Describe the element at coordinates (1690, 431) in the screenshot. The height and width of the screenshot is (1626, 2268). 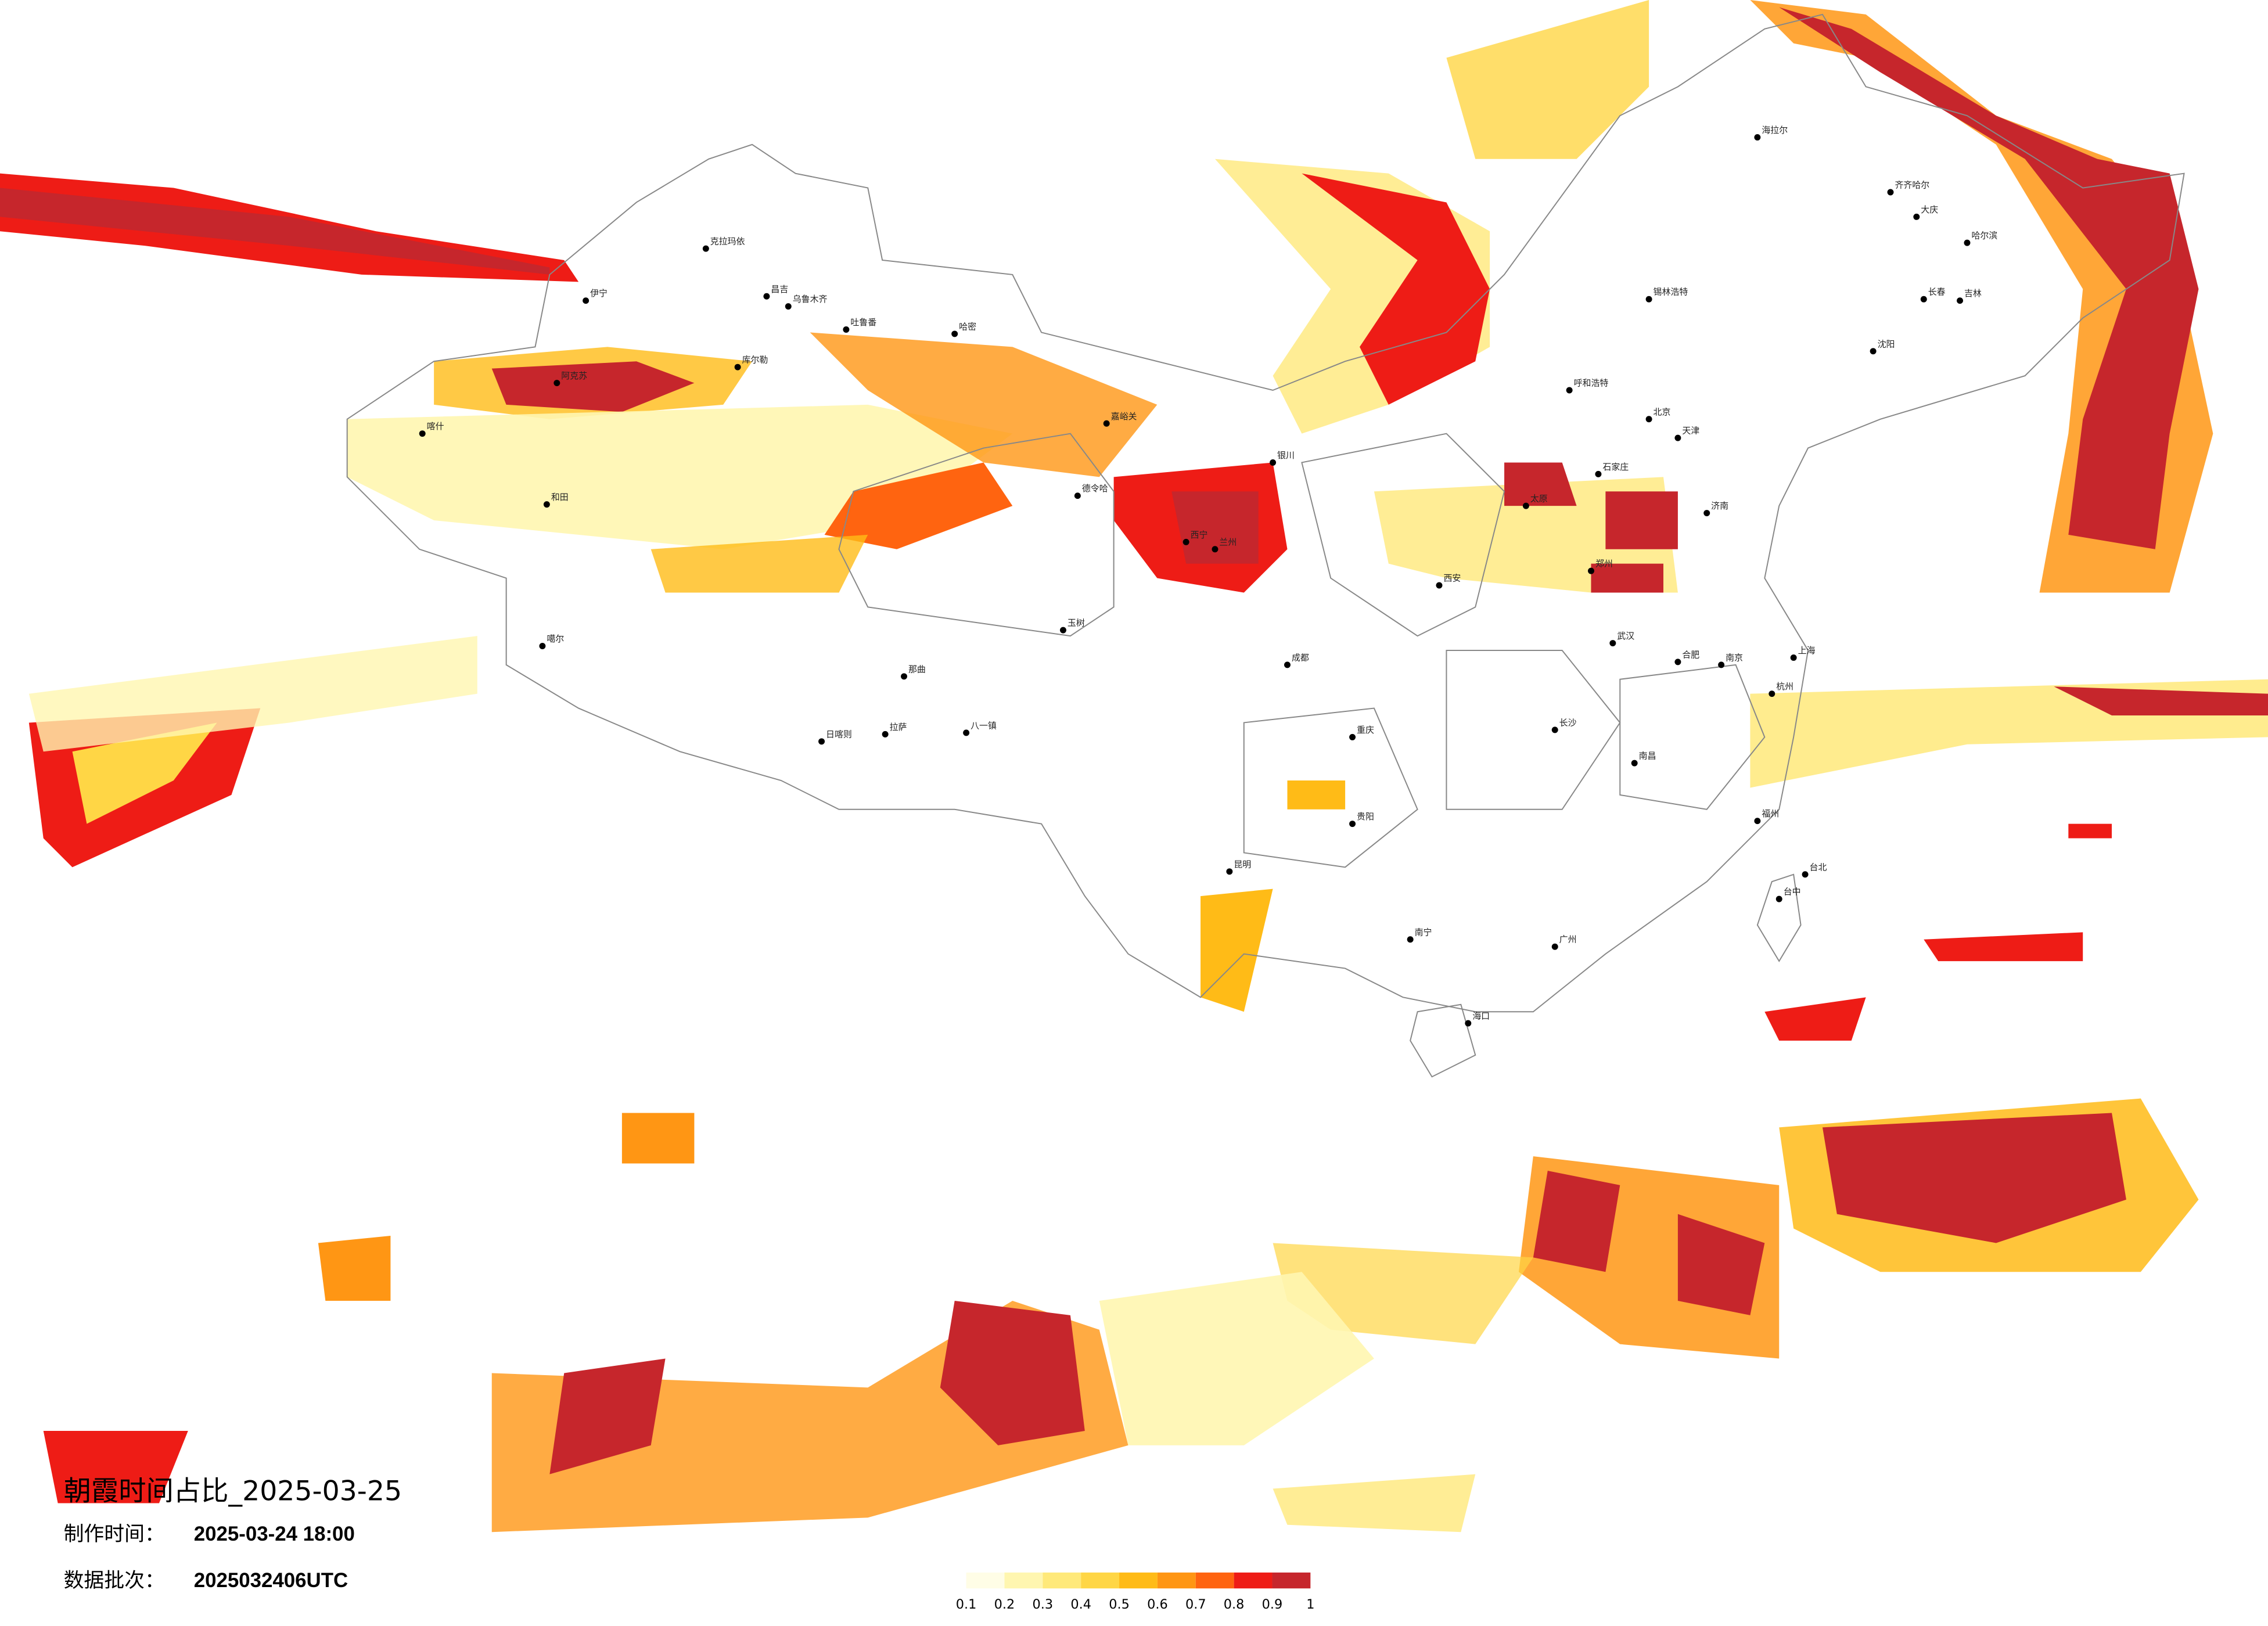
I see `city-label: 天津` at that location.